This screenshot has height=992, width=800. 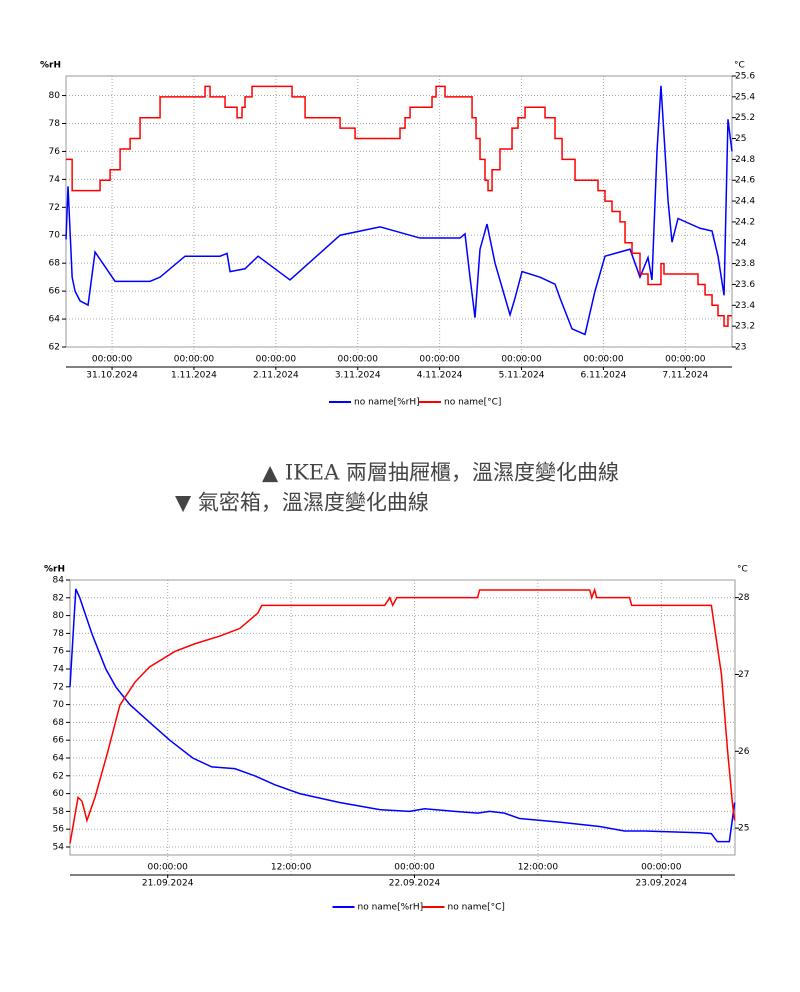 What do you see at coordinates (745, 181) in the screenshot?
I see `y2-tick-label: 24.6` at bounding box center [745, 181].